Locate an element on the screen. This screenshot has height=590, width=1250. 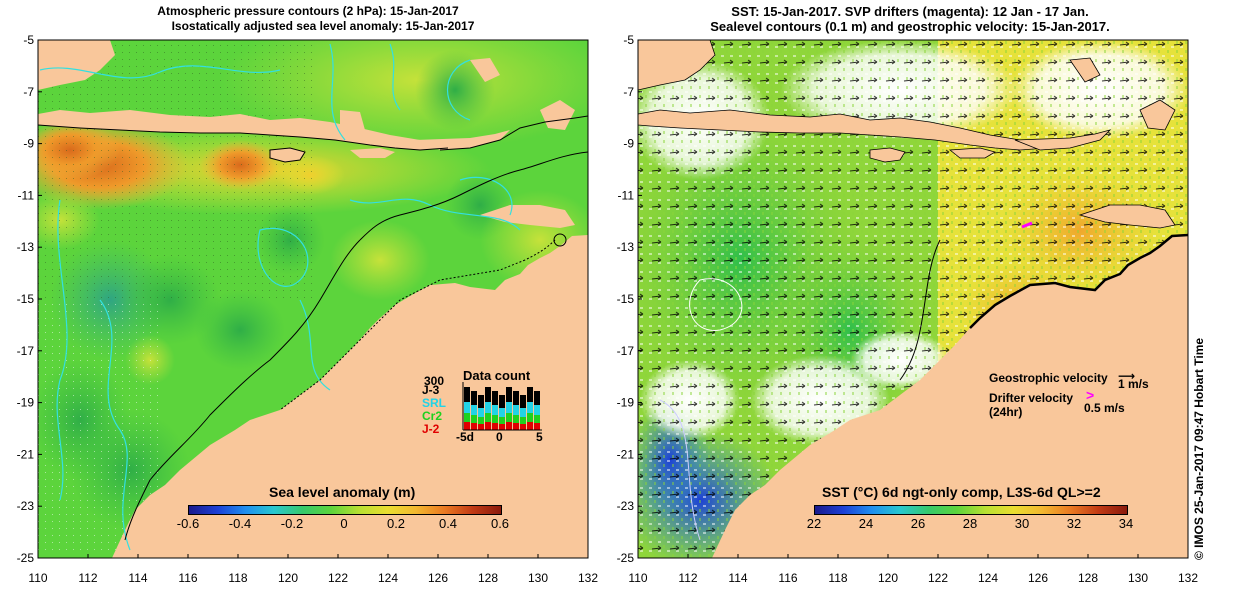
colorbar-tick-label: -0.6 is located at coordinates (188, 523).